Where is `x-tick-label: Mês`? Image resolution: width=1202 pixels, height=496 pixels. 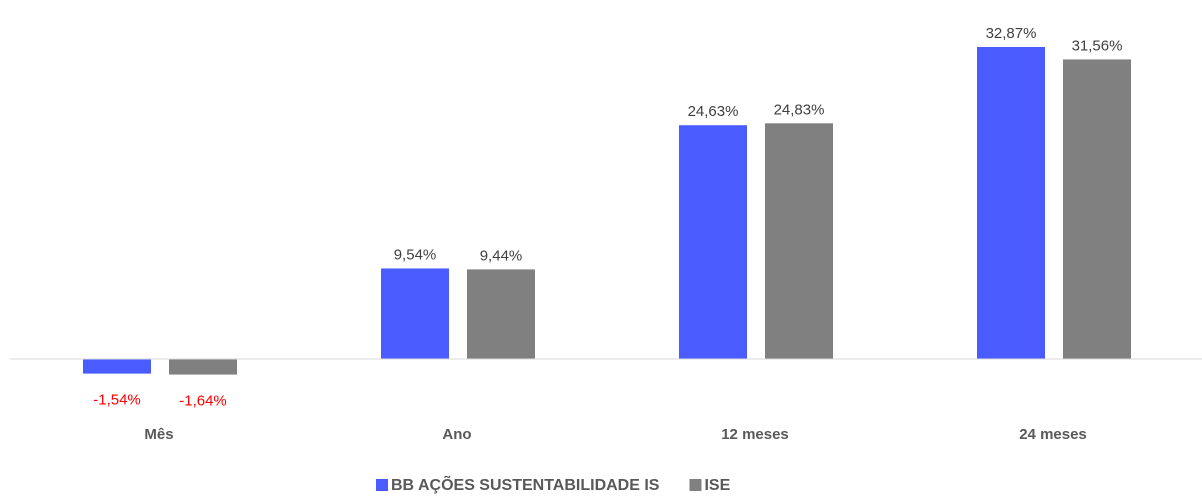 x-tick-label: Mês is located at coordinates (158, 434).